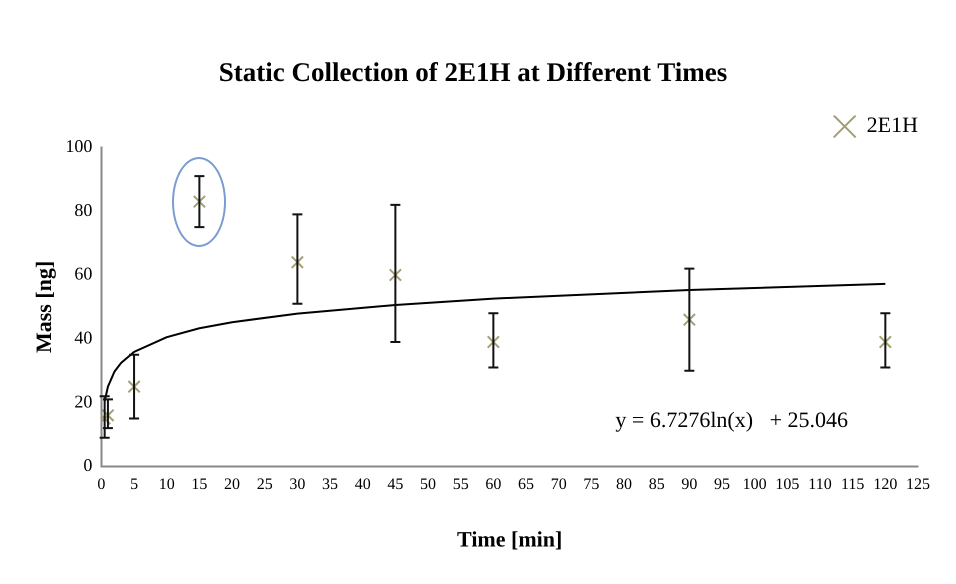 This screenshot has height=584, width=956. What do you see at coordinates (460, 485) in the screenshot?
I see `x-tick-label: 55` at bounding box center [460, 485].